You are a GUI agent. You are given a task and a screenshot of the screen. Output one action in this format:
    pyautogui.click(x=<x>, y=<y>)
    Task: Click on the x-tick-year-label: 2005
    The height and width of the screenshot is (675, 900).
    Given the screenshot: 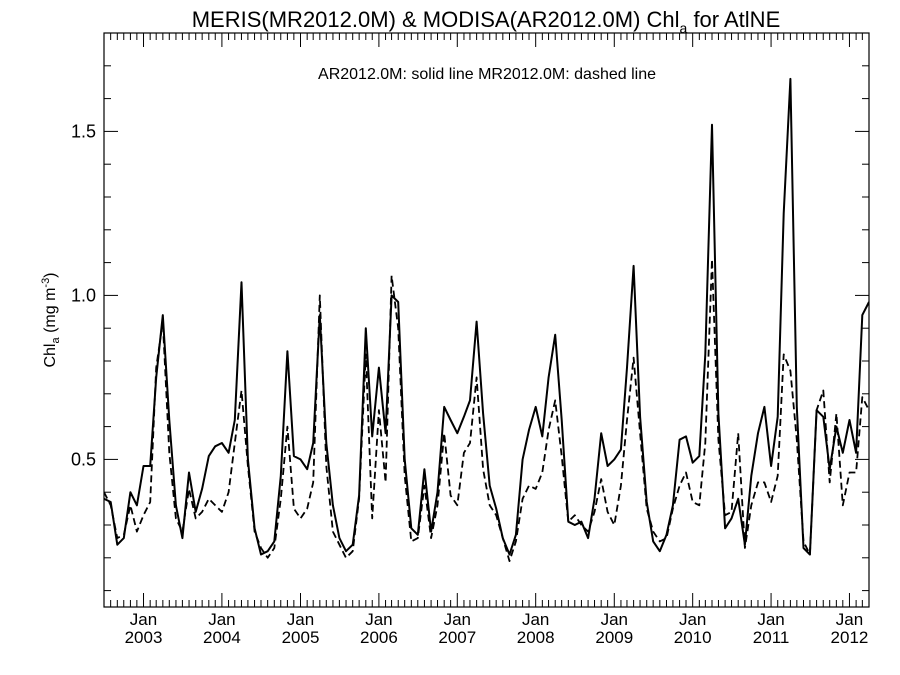 What is the action you would take?
    pyautogui.click(x=301, y=637)
    